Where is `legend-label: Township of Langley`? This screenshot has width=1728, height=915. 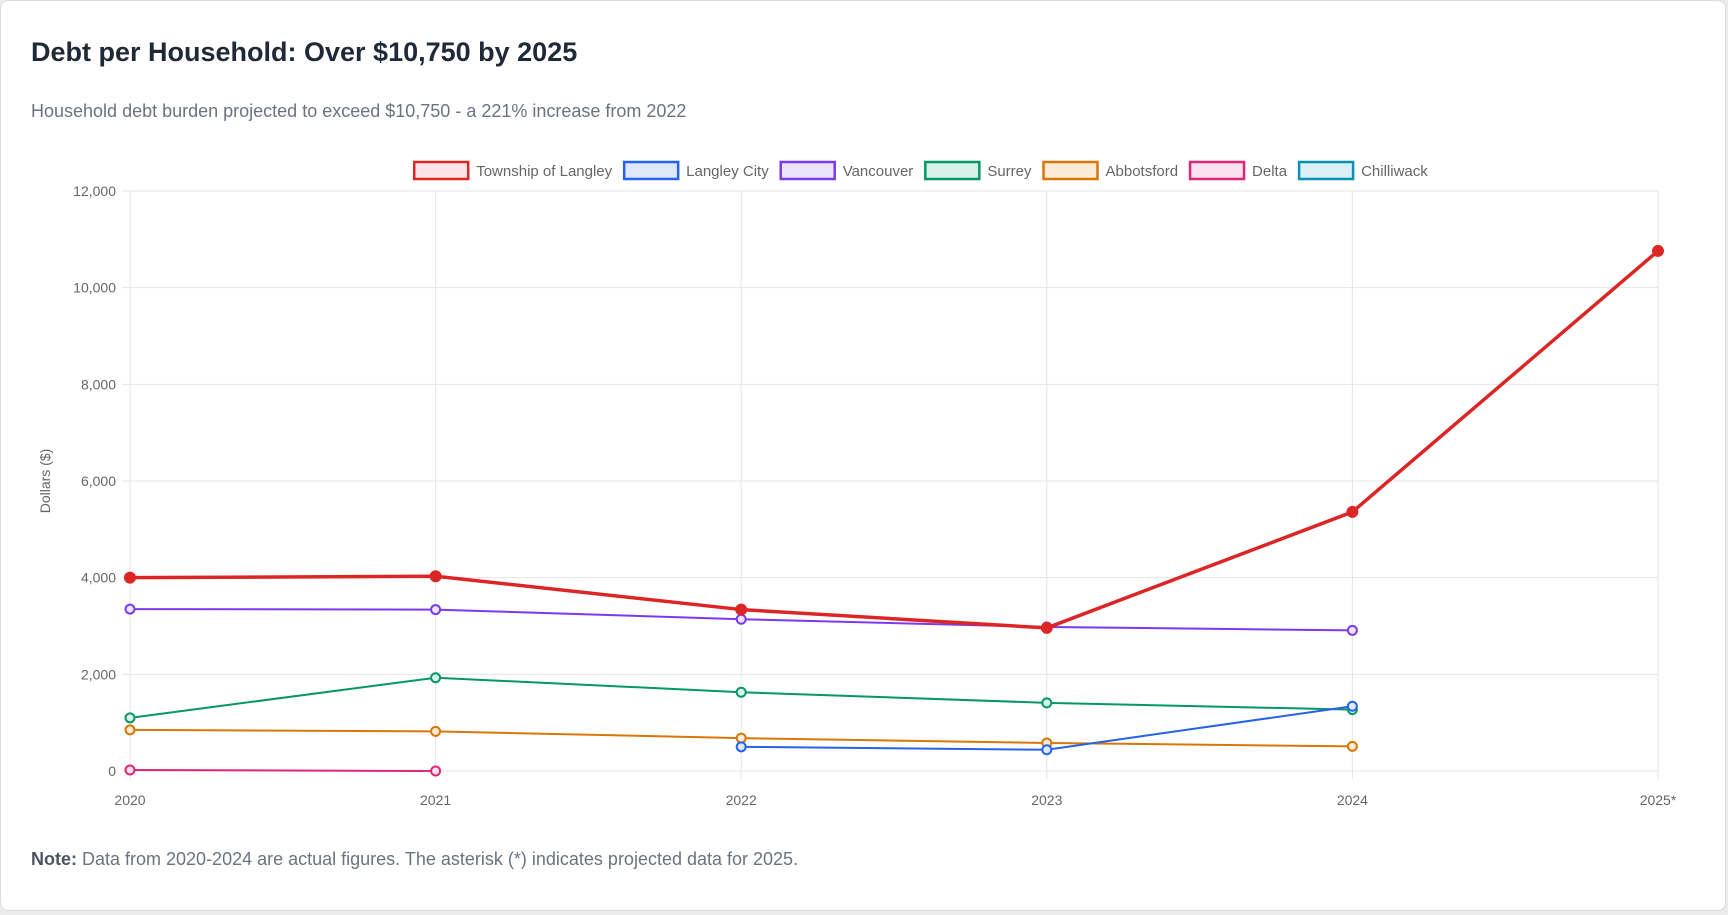
legend-label: Township of Langley is located at coordinates (544, 171).